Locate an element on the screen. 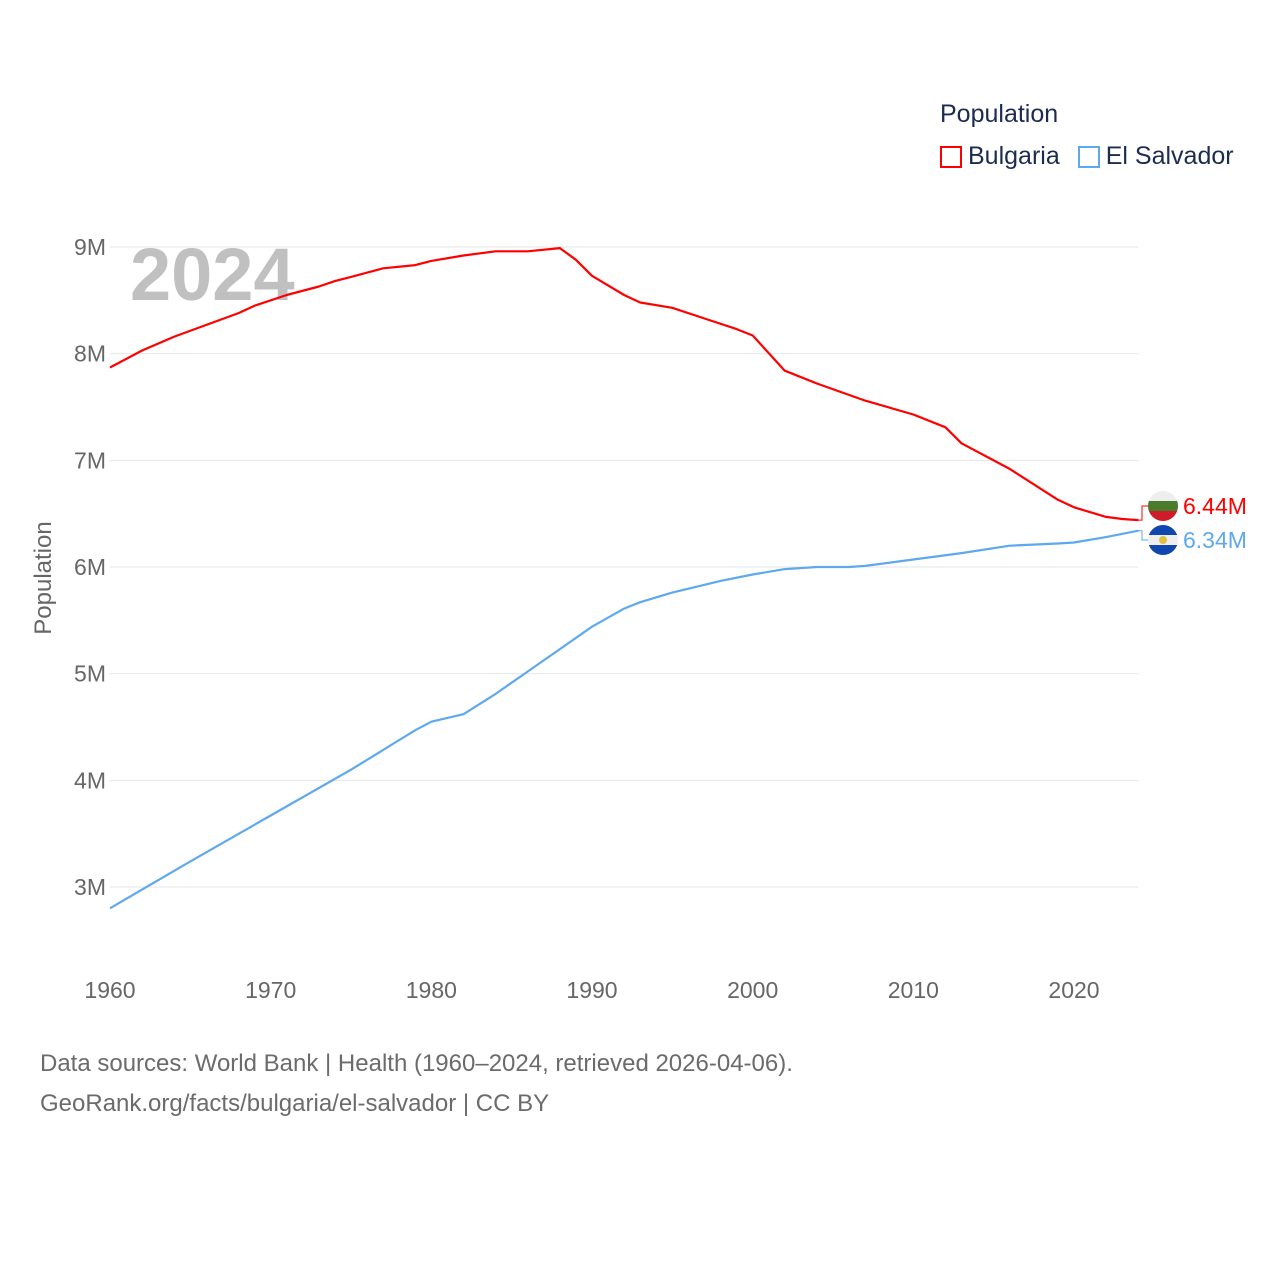 This screenshot has height=1280, width=1280. end-value-label: 6.34M is located at coordinates (1215, 540).